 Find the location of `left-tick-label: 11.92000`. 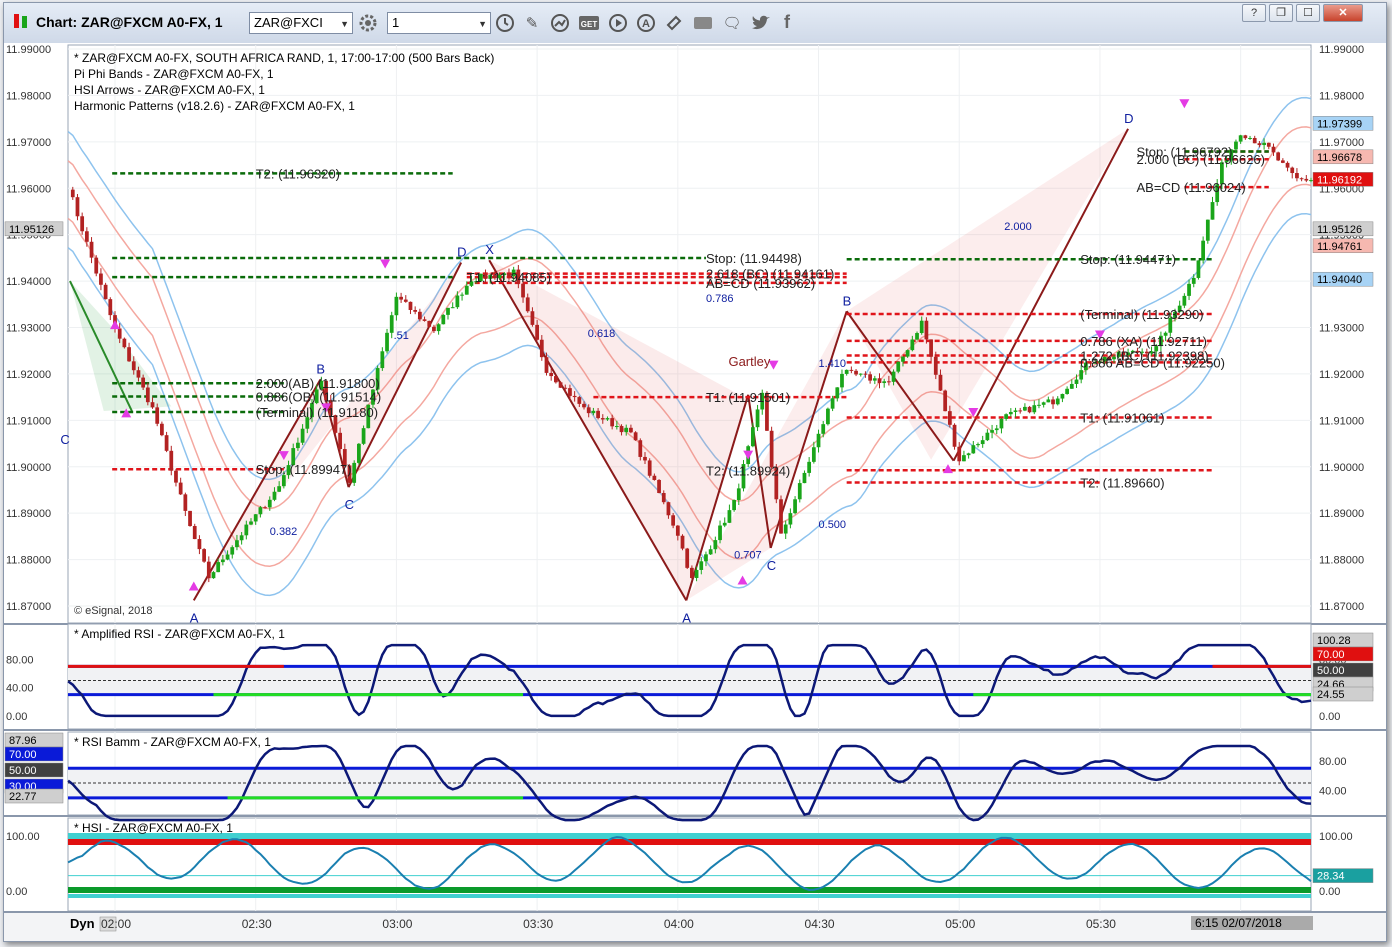

left-tick-label: 11.92000 is located at coordinates (28, 375).